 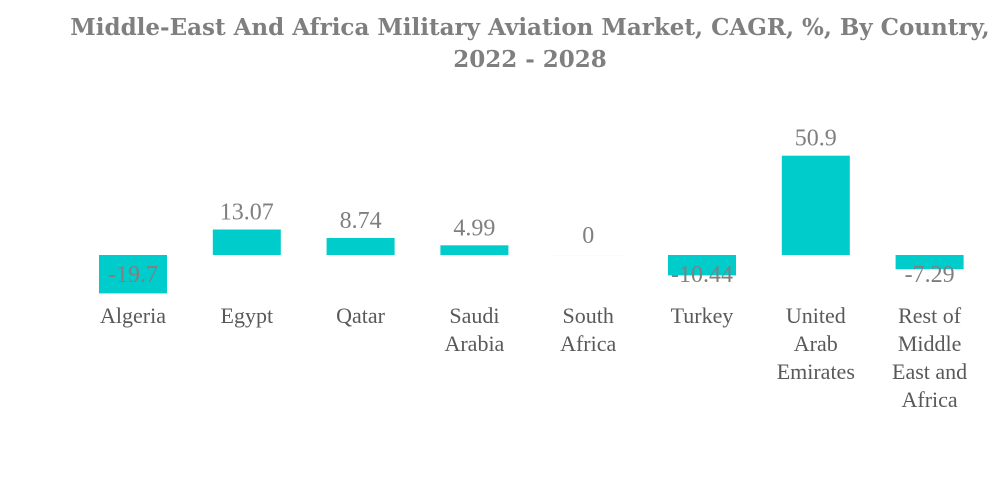 I want to click on category-label: Algeria, so click(x=133, y=315).